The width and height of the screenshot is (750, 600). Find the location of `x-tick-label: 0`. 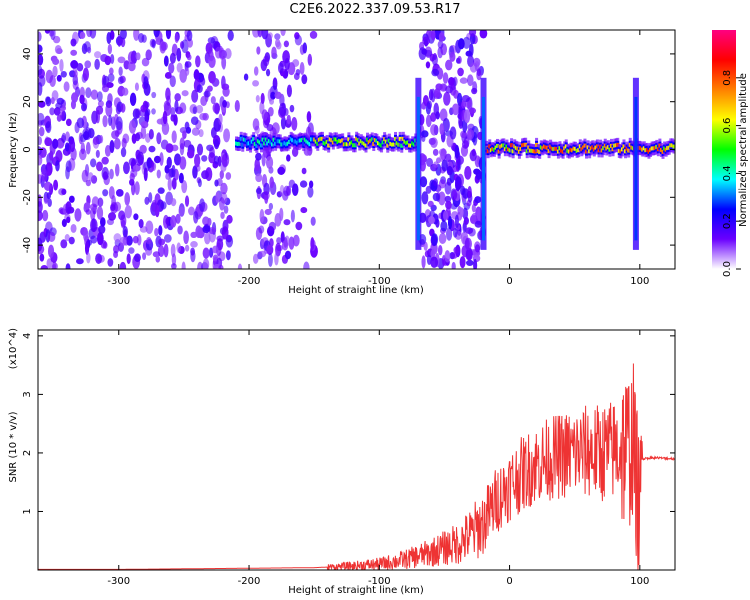

x-tick-label: 0 is located at coordinates (509, 281).